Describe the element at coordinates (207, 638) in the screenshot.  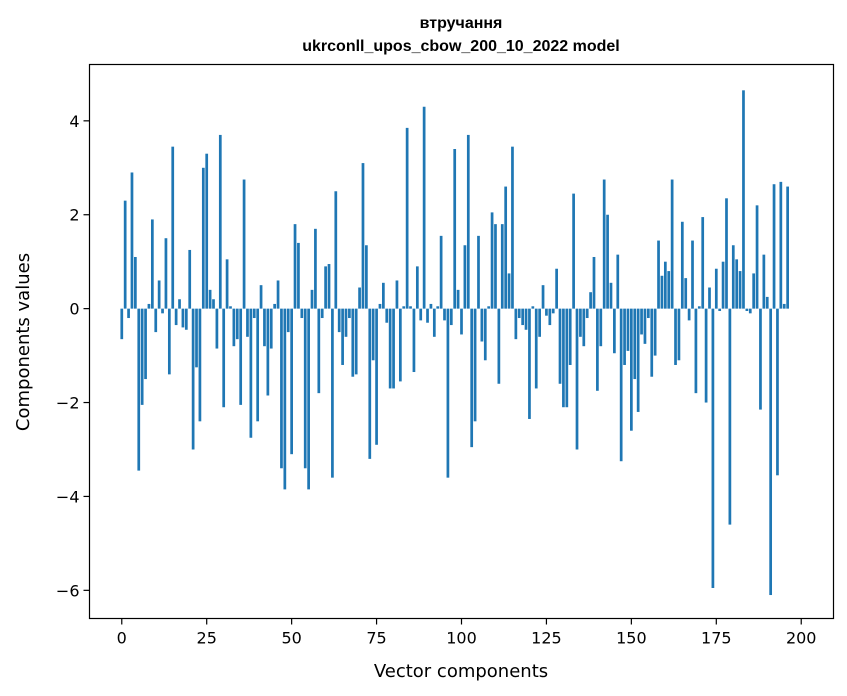
I see `x-tick-label: 25` at that location.